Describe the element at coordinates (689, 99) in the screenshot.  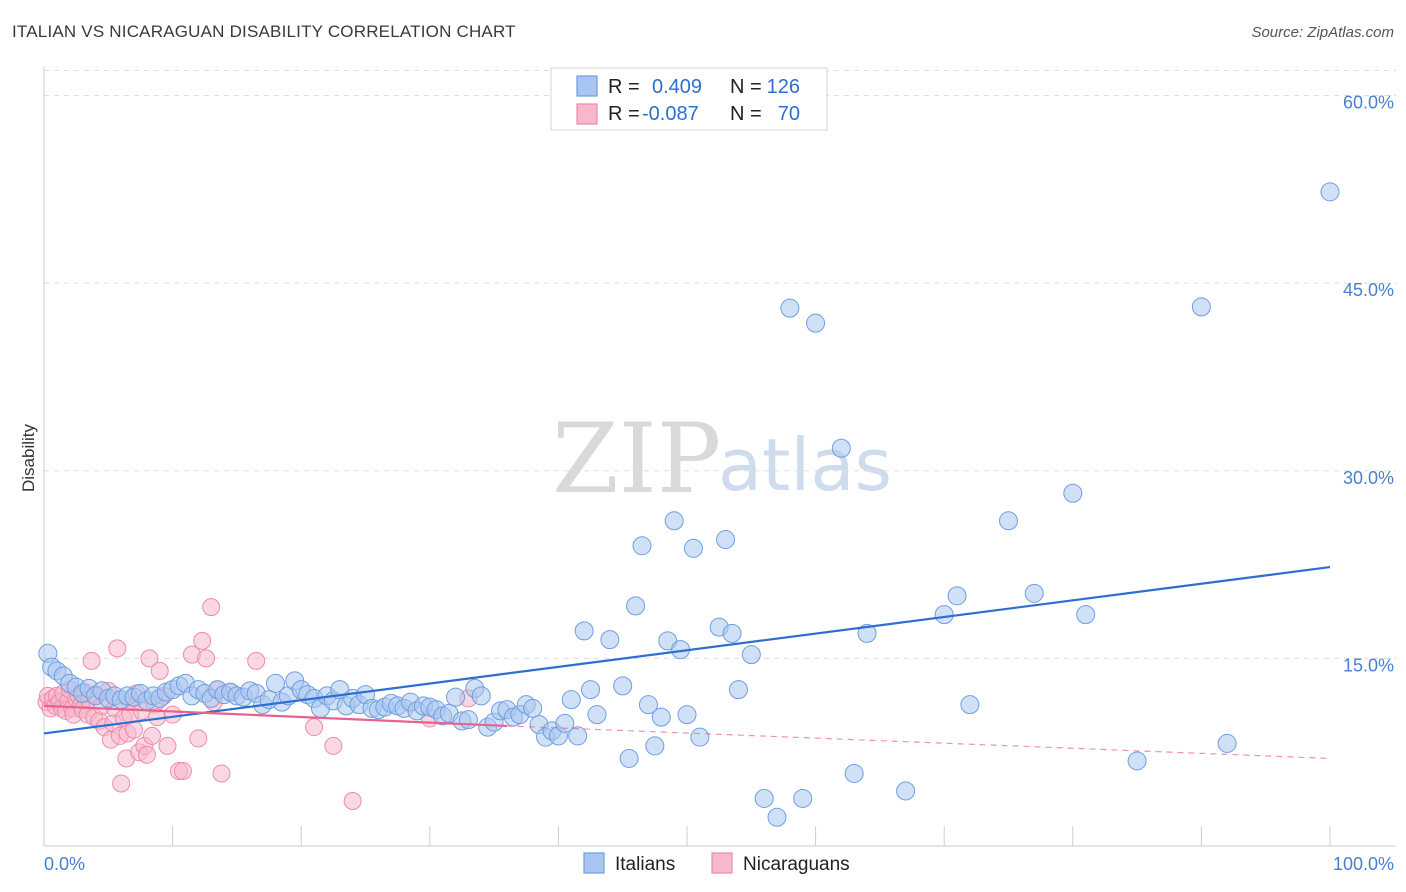
I see `legend: R = 0.409 N = 126 R = -0.087 N = 70` at that location.